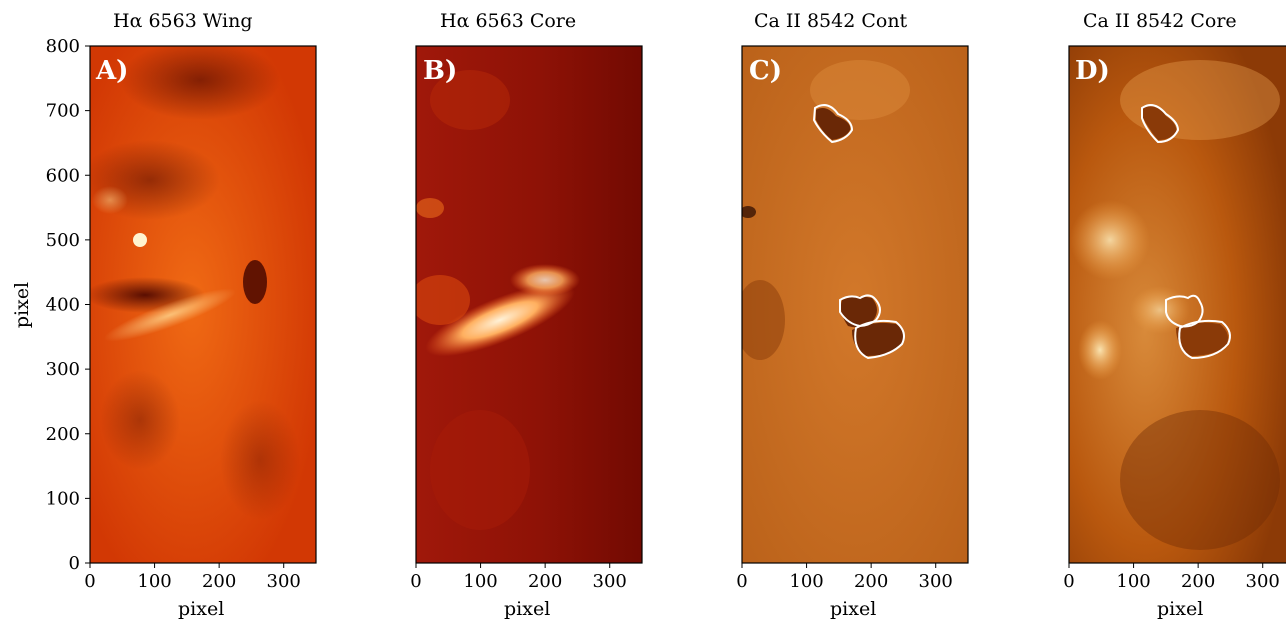 Image resolution: width=1286 pixels, height=621 pixels. What do you see at coordinates (112, 71) in the screenshot?
I see `panel-a-label: A)` at bounding box center [112, 71].